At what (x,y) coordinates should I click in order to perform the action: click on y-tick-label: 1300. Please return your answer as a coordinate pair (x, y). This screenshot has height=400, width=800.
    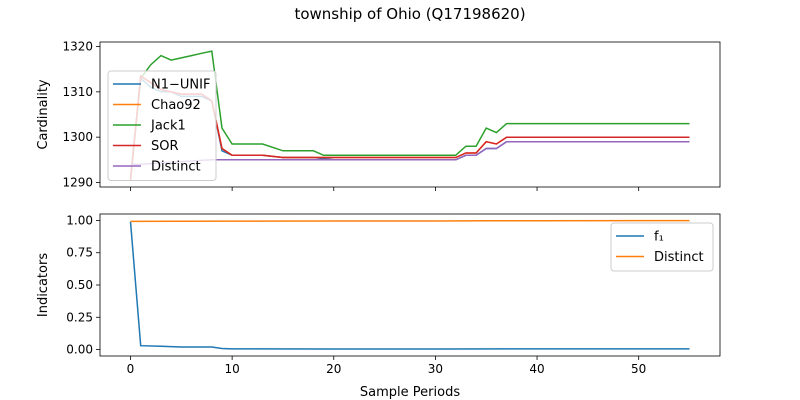
    Looking at the image, I should click on (77, 137).